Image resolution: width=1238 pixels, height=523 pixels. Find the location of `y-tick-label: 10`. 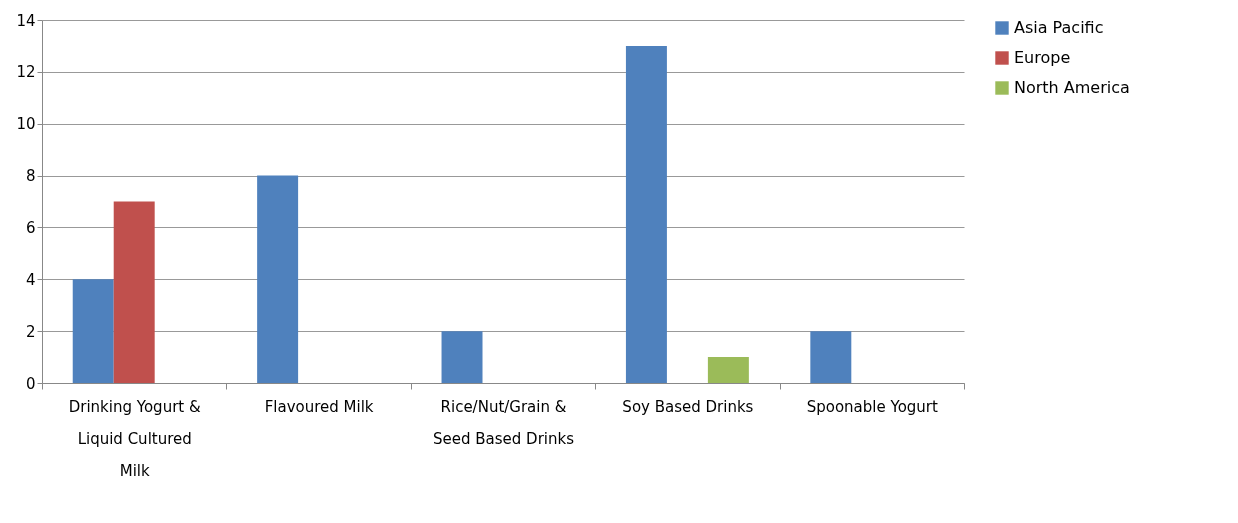

y-tick-label: 10 is located at coordinates (26, 124).